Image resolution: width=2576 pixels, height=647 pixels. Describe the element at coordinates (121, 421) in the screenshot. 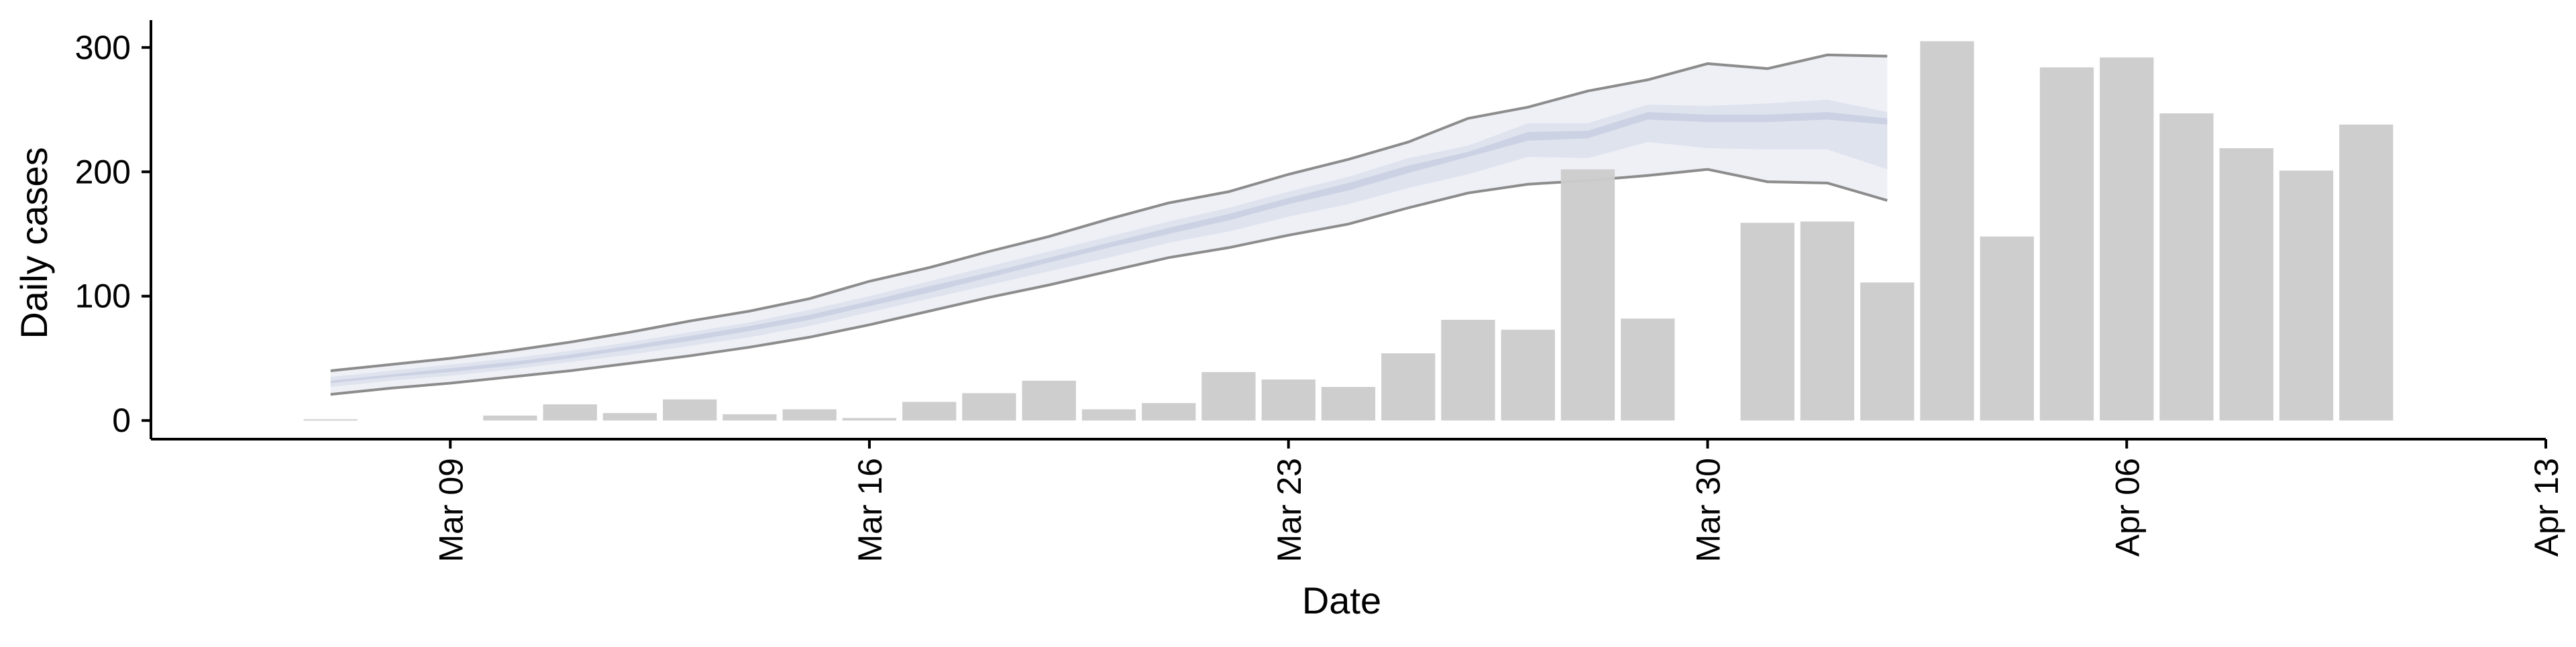

I see `y-tick-label: 0` at that location.